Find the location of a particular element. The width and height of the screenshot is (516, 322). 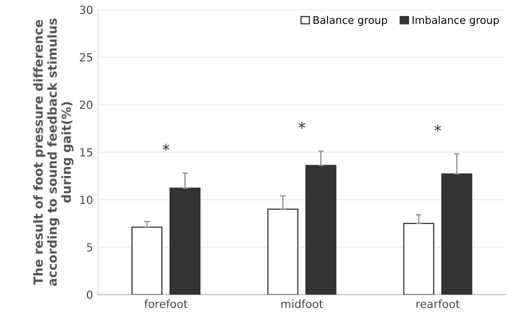

y-tick-label: 15 is located at coordinates (86, 152).